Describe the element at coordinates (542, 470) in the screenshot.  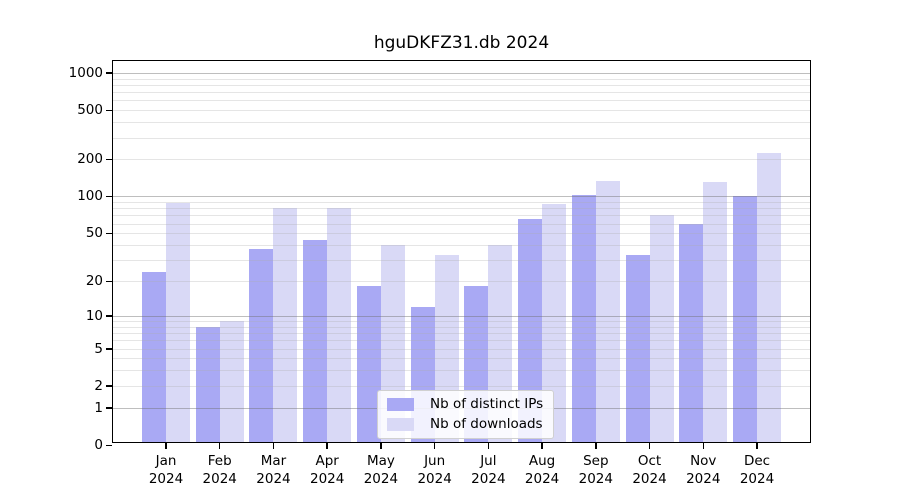
I see `x-tick-label-aug: Aug 2024` at that location.